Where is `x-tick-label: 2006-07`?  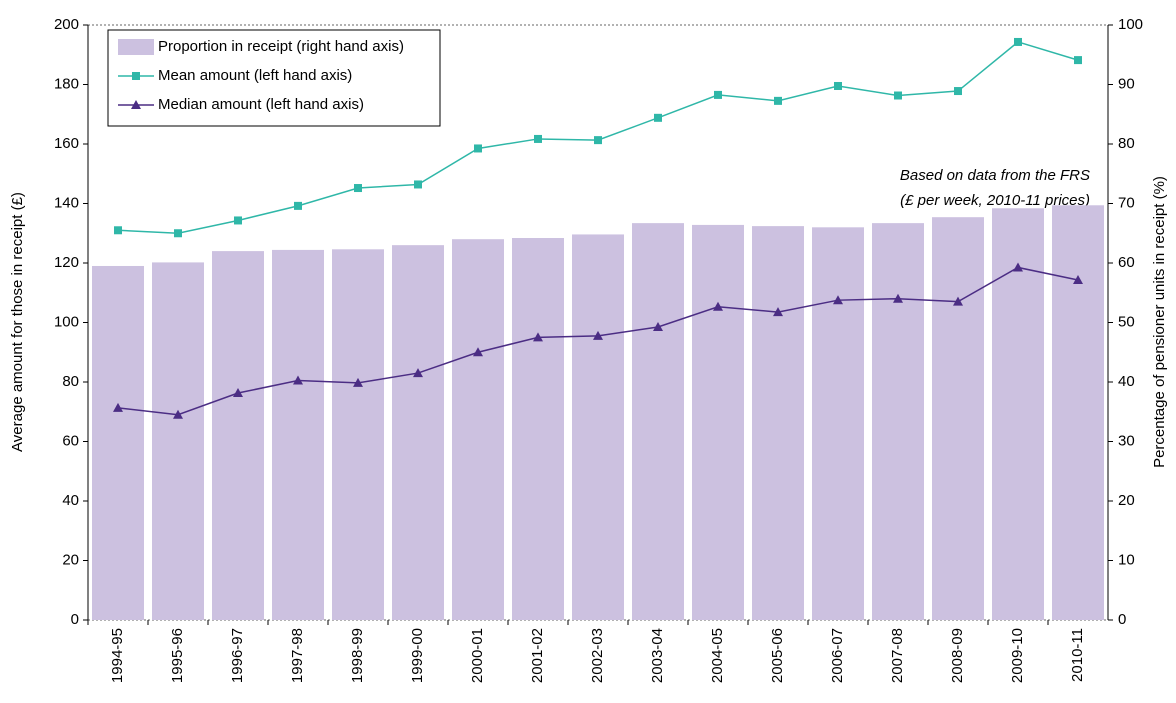
x-tick-label: 2006-07 is located at coordinates (837, 655).